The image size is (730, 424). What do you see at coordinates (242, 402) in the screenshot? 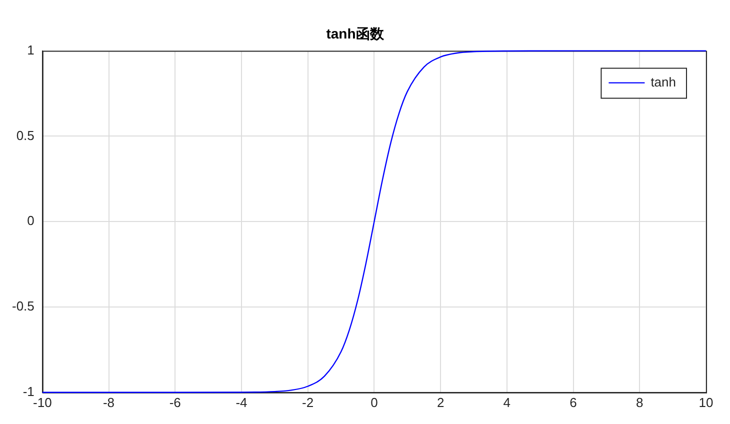
I see `x-tick-label: -4` at bounding box center [242, 402].